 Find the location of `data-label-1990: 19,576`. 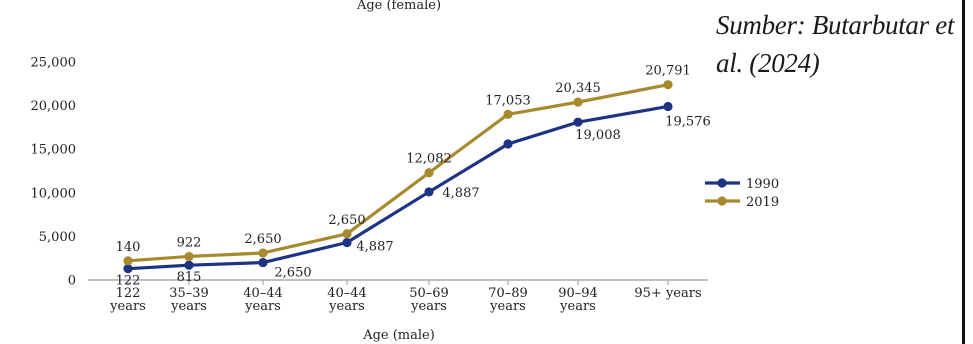

data-label-1990: 19,576 is located at coordinates (688, 121).